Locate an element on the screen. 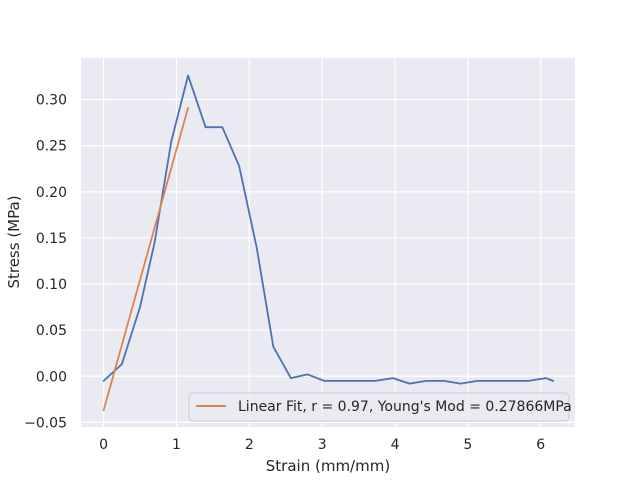 This screenshot has width=640, height=480. x-tick-label: 1 is located at coordinates (176, 445).